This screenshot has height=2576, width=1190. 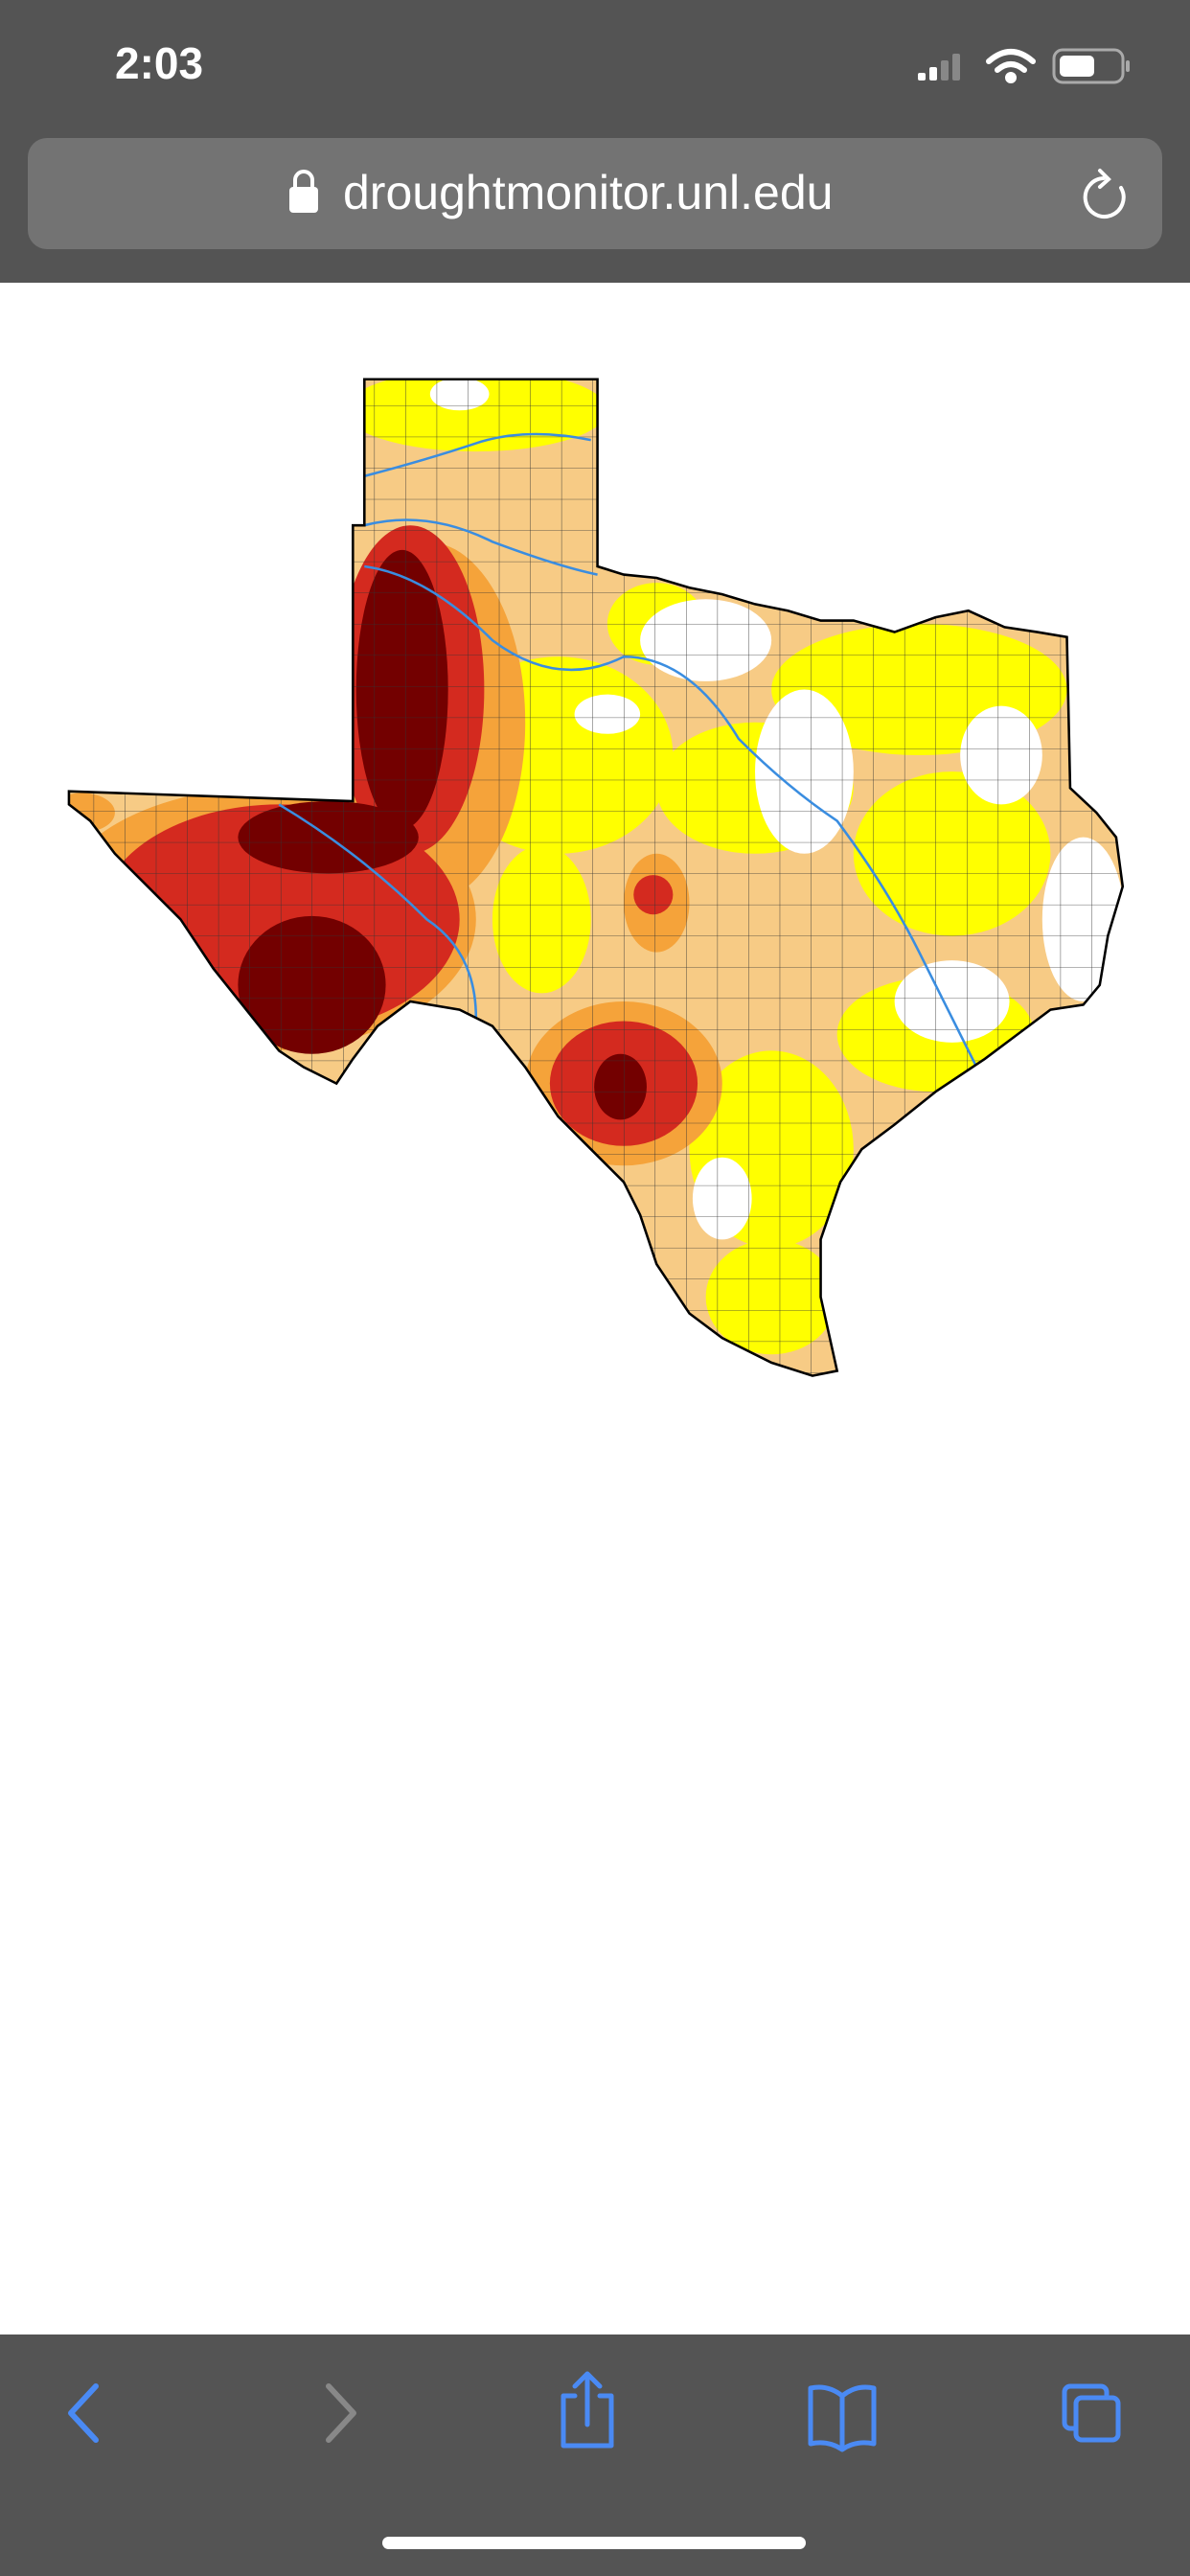 I want to click on tabs-button, so click(x=1092, y=2413).